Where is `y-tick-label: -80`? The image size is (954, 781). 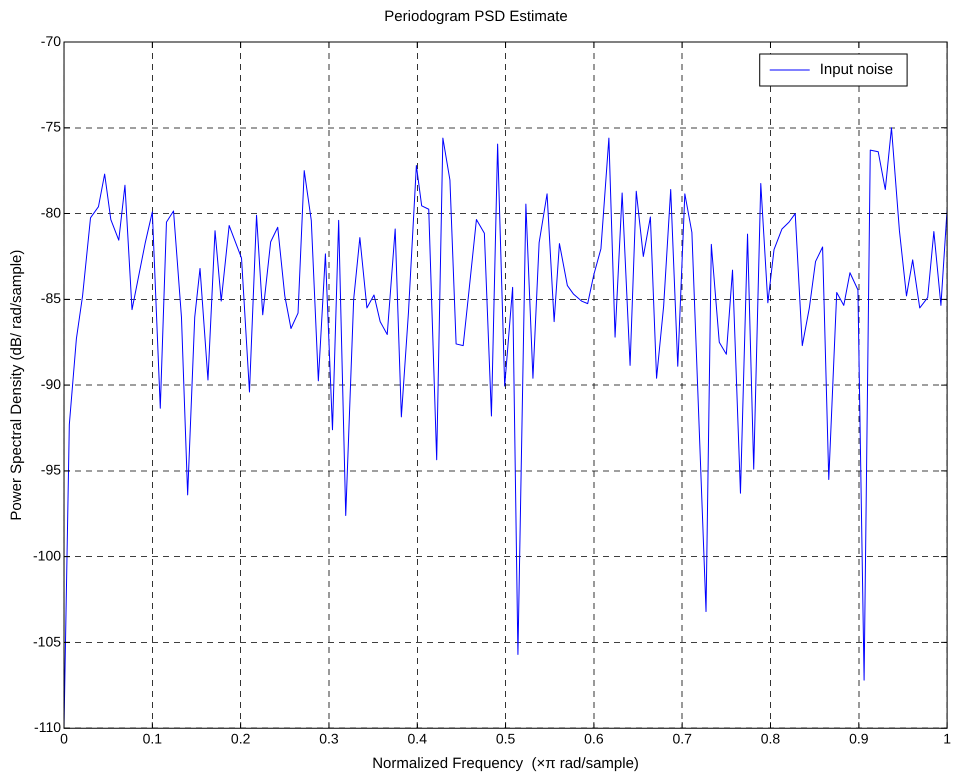 y-tick-label: -80 is located at coordinates (51, 212).